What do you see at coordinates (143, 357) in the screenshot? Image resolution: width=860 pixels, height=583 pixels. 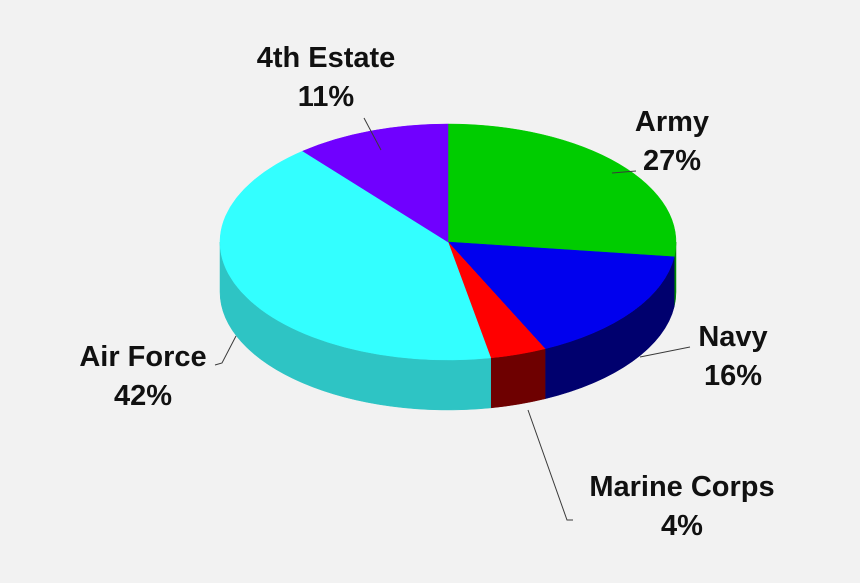 I see `slice-name: Air Force` at bounding box center [143, 357].